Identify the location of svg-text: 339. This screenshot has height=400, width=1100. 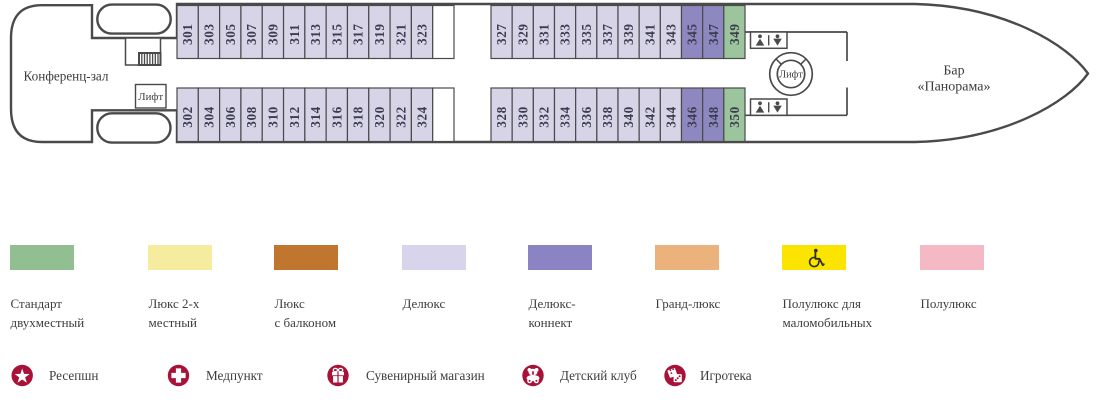
(628, 34).